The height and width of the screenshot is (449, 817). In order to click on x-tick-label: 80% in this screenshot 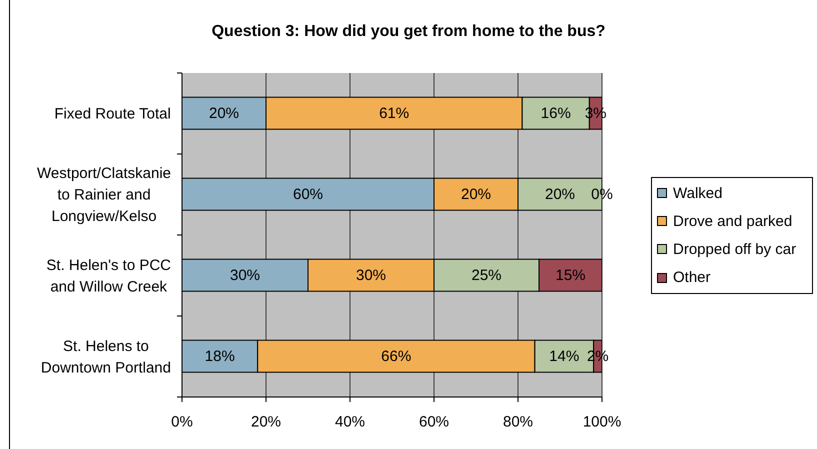, I will do `click(518, 422)`.